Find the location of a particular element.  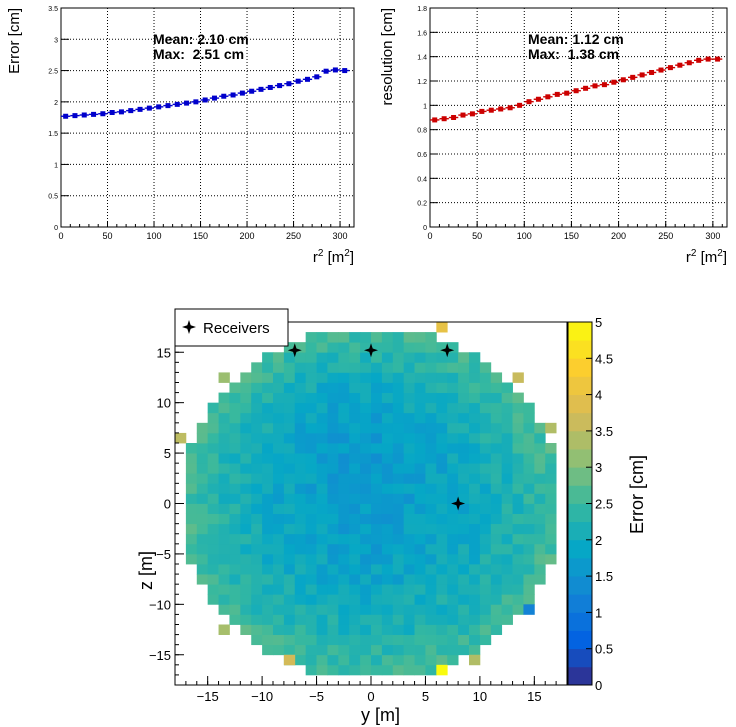

x-tick-label: 50 is located at coordinates (108, 236).